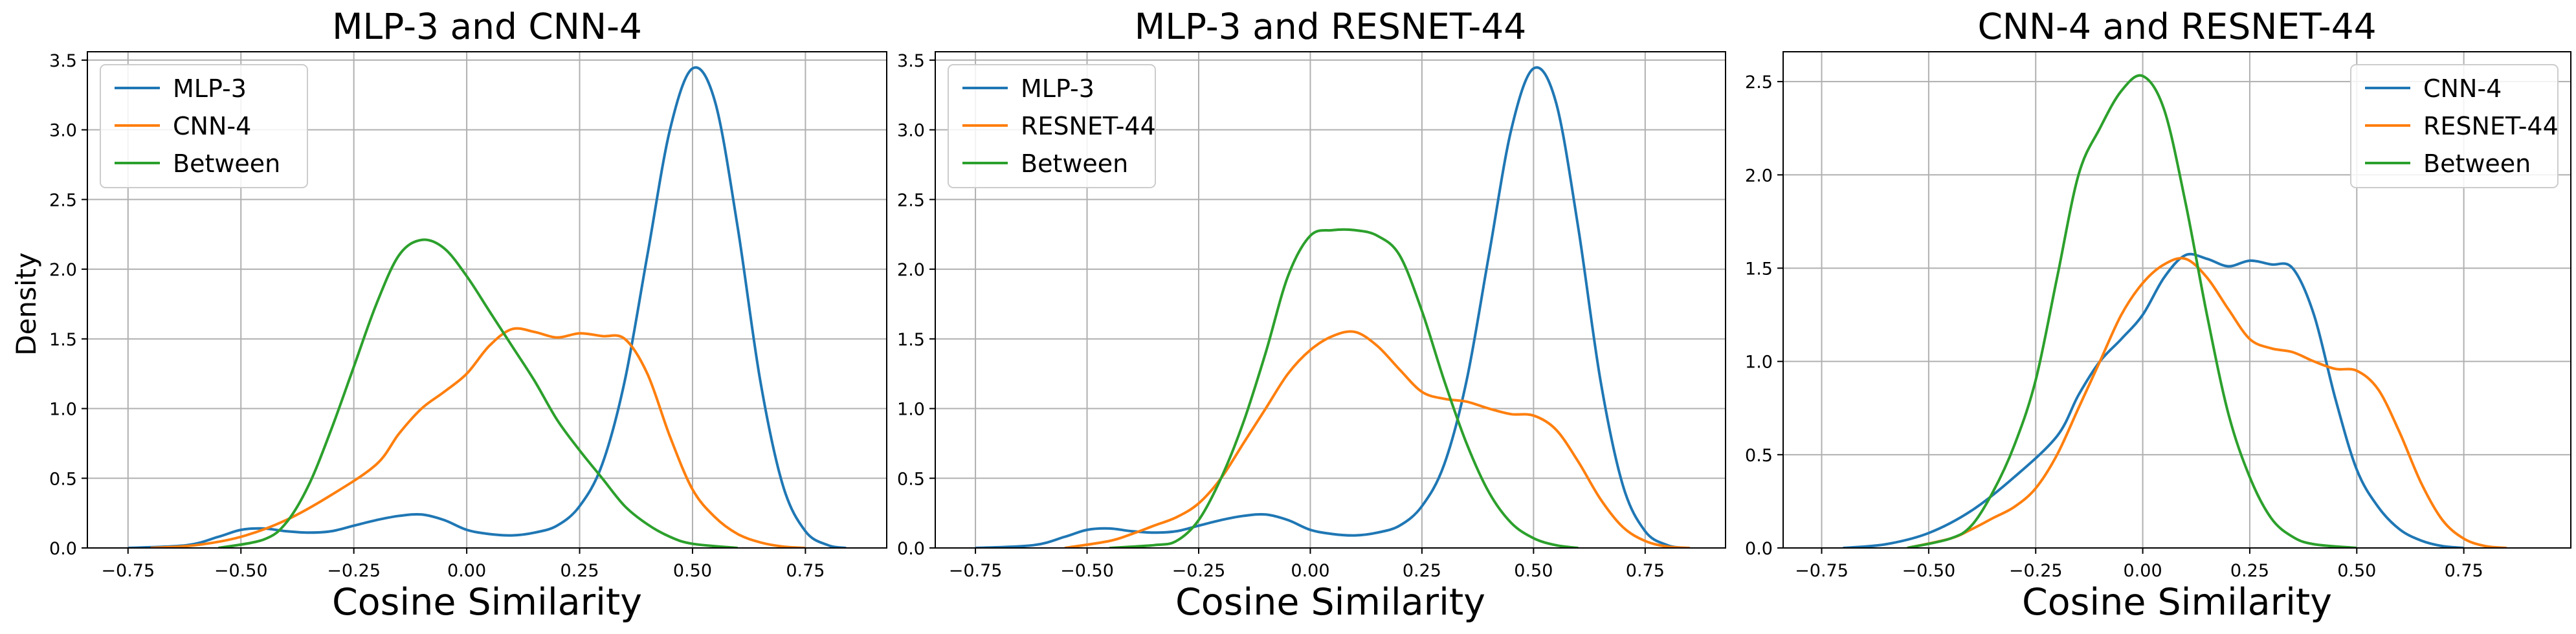  I want to click on legend: CNN-4 RESNET-44 Between, so click(2454, 126).